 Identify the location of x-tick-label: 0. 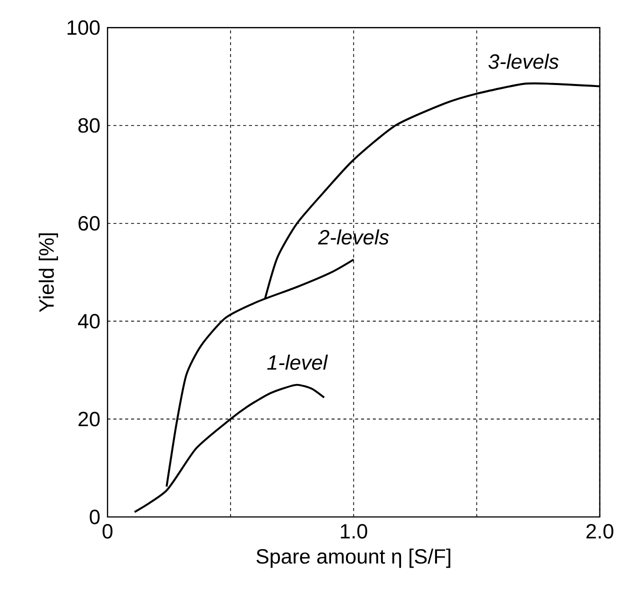
(107, 531).